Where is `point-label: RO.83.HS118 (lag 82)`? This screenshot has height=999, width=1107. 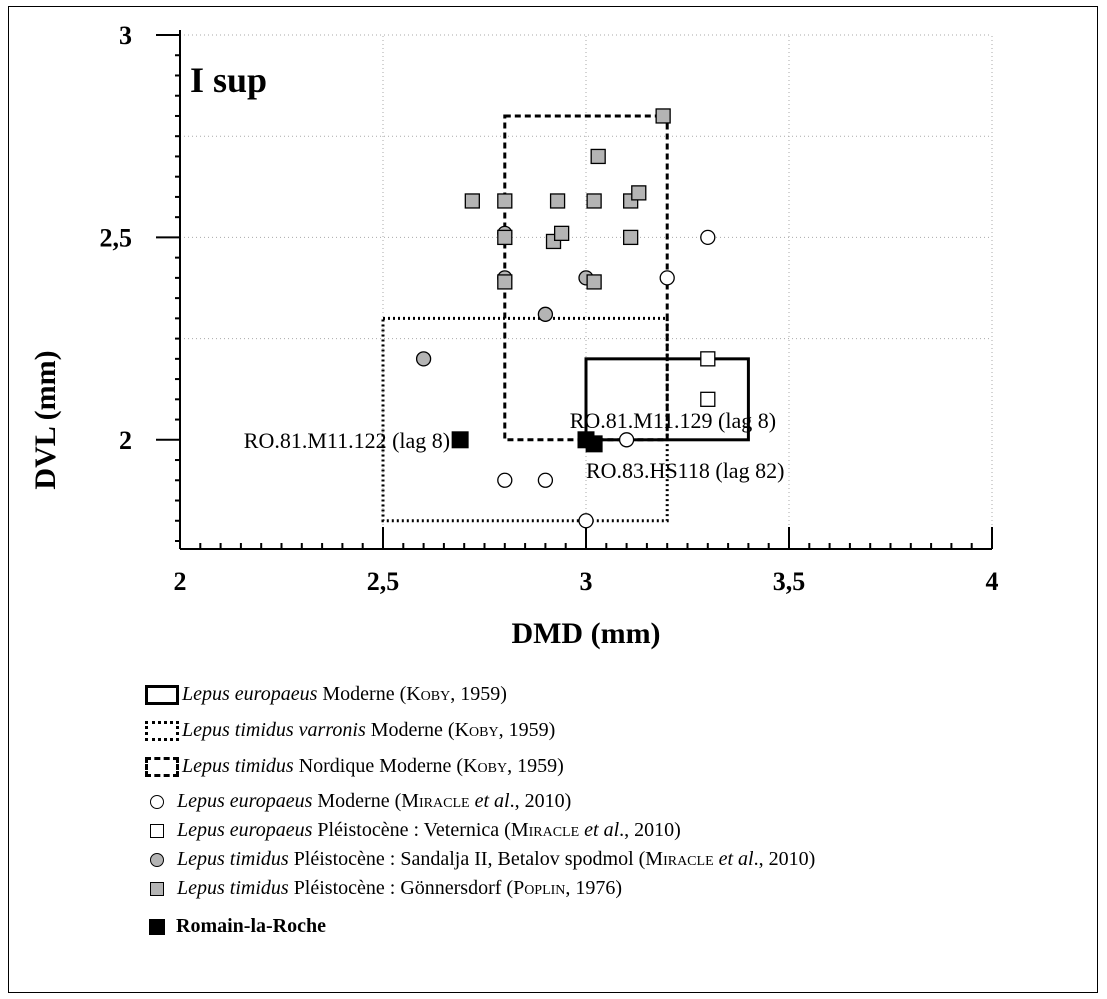 point-label: RO.83.HS118 (lag 82) is located at coordinates (685, 470).